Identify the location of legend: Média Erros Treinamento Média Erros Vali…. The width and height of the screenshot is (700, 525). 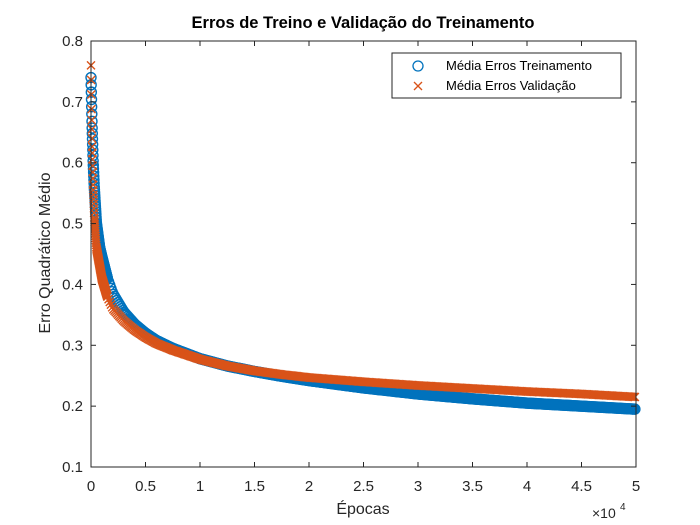
(506, 75).